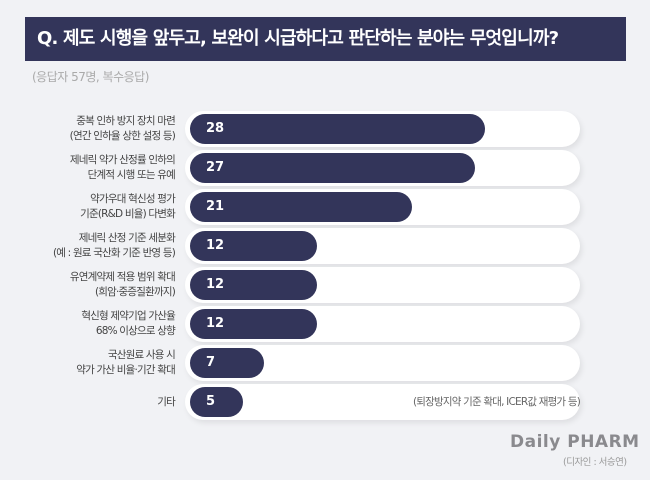 The image size is (650, 480). What do you see at coordinates (126, 121) in the screenshot?
I see `category-label-line: 중복 인하 방지 장치 마련` at bounding box center [126, 121].